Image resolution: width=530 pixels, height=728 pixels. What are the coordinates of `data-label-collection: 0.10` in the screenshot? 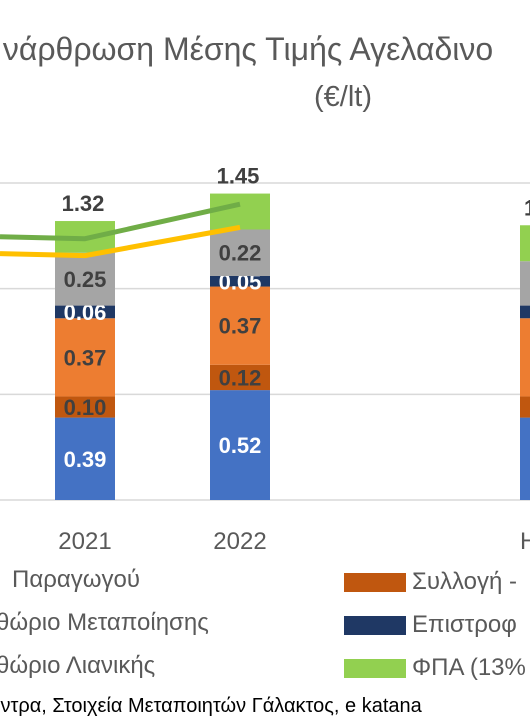 It's located at (85, 407).